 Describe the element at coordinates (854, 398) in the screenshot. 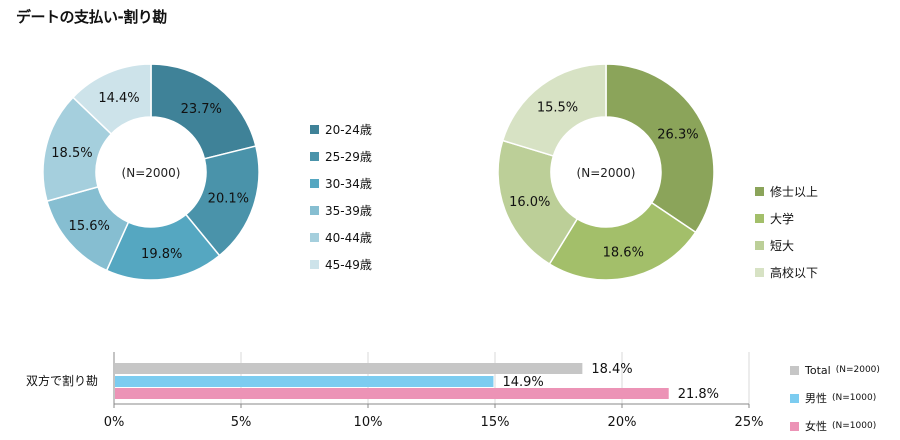

I see `bar-legend-n-1: (N=1000)` at that location.